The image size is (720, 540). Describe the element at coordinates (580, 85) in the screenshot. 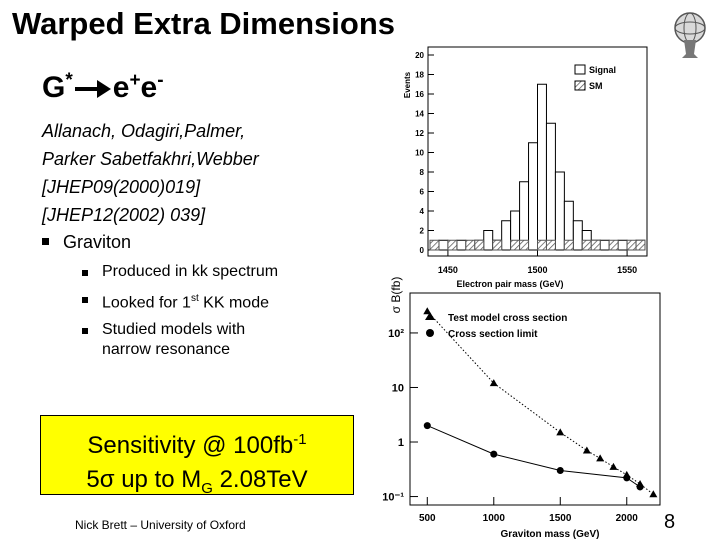

I see `legend-swatch` at that location.